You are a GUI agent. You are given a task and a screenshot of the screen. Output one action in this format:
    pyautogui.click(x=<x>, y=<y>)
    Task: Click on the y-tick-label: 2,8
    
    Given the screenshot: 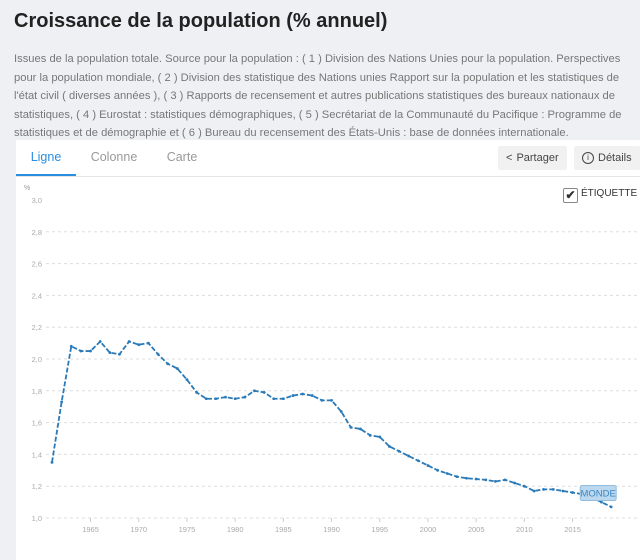 What is the action you would take?
    pyautogui.click(x=37, y=232)
    